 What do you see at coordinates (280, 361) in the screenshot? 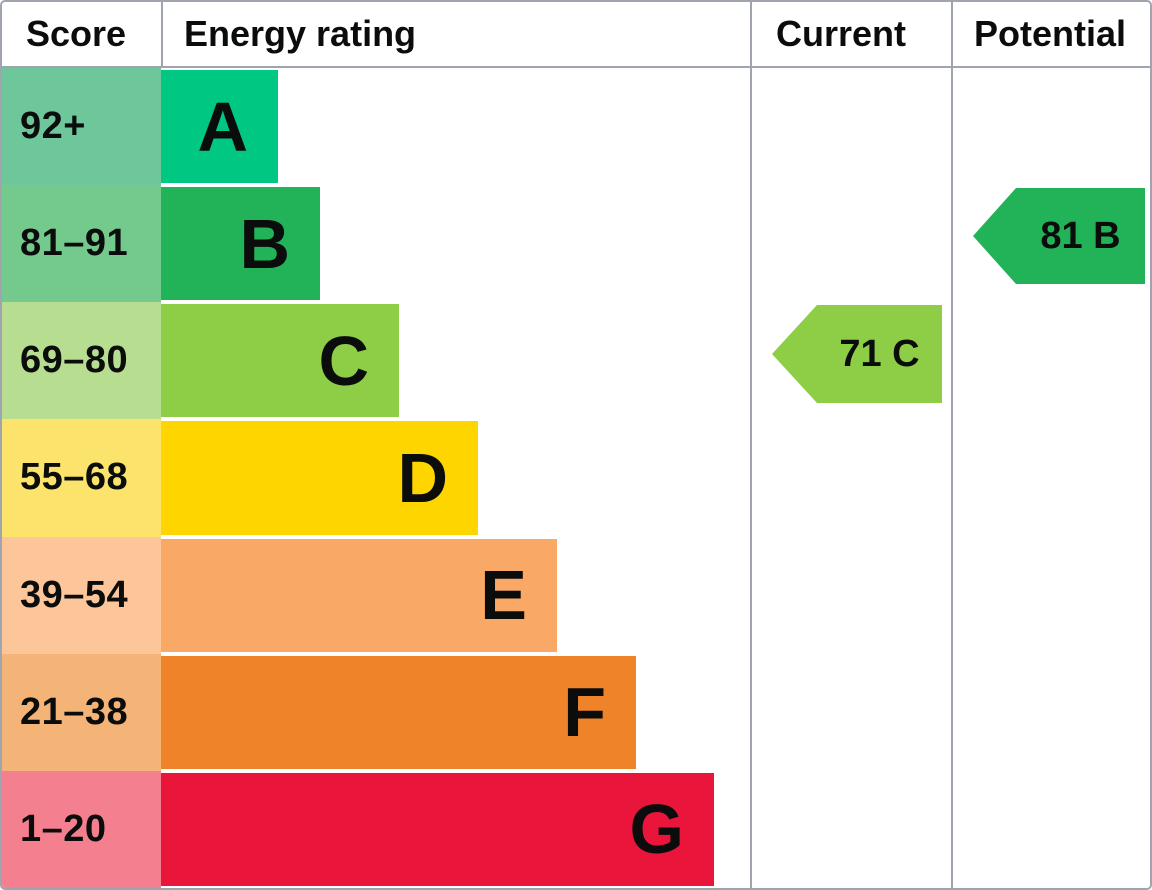
I see `rating-bar: C` at bounding box center [280, 361].